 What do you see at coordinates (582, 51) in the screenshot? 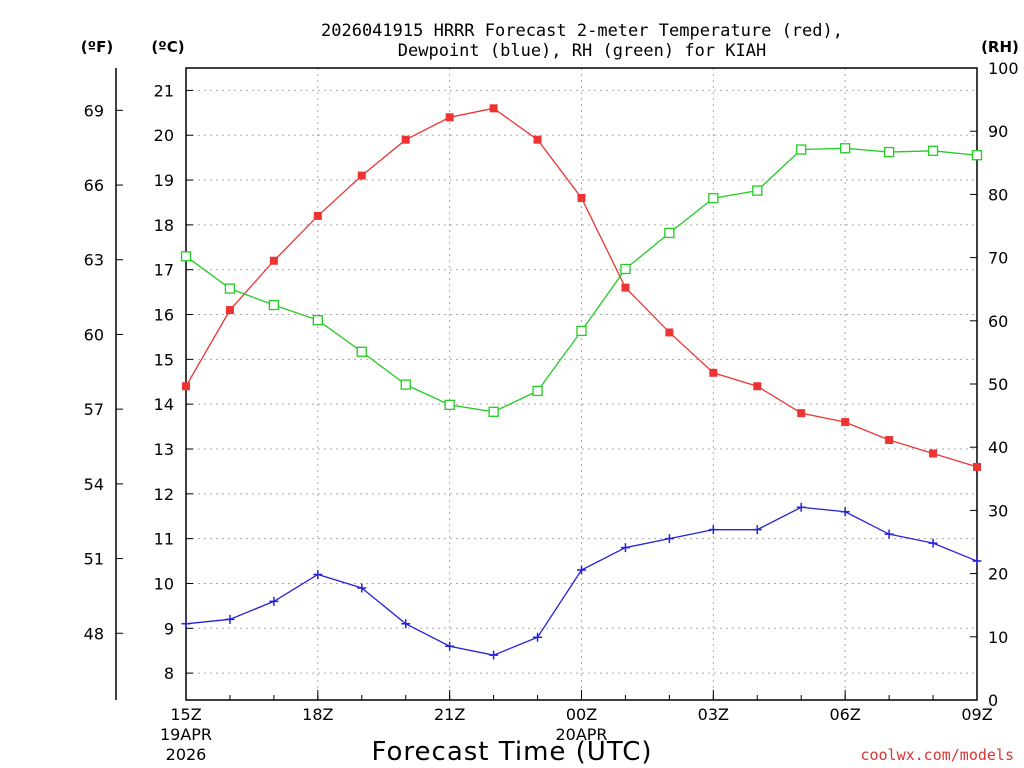
I see `chart-title-line2: Dewpoint (blue), RH (green) for KIAH` at bounding box center [582, 51].